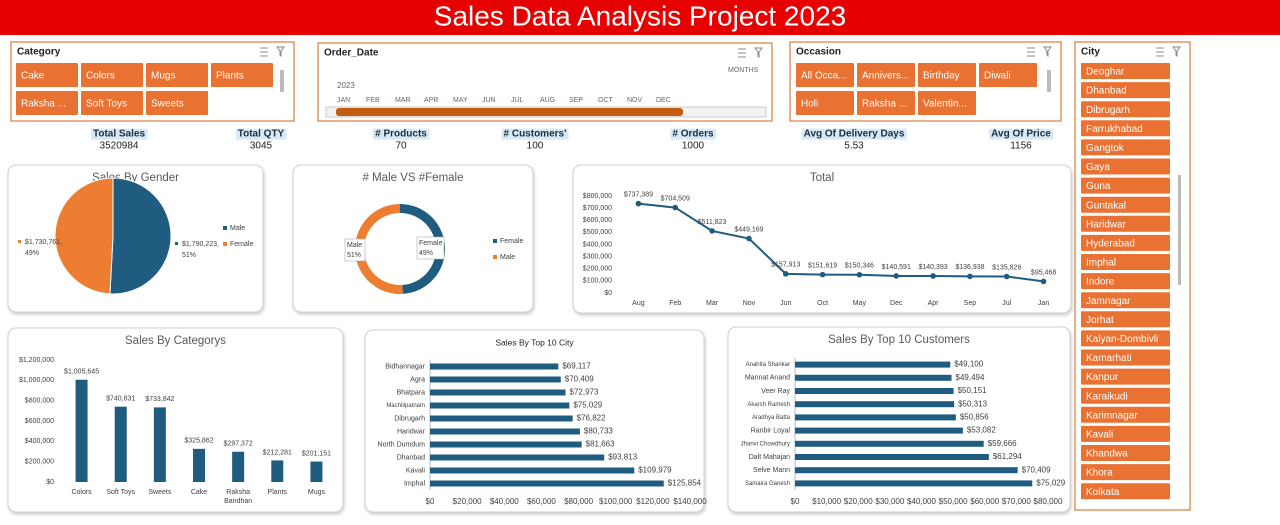 This screenshot has width=1280, height=525. What do you see at coordinates (411, 392) in the screenshot?
I see `y-tick-label: Bhatpara` at bounding box center [411, 392].